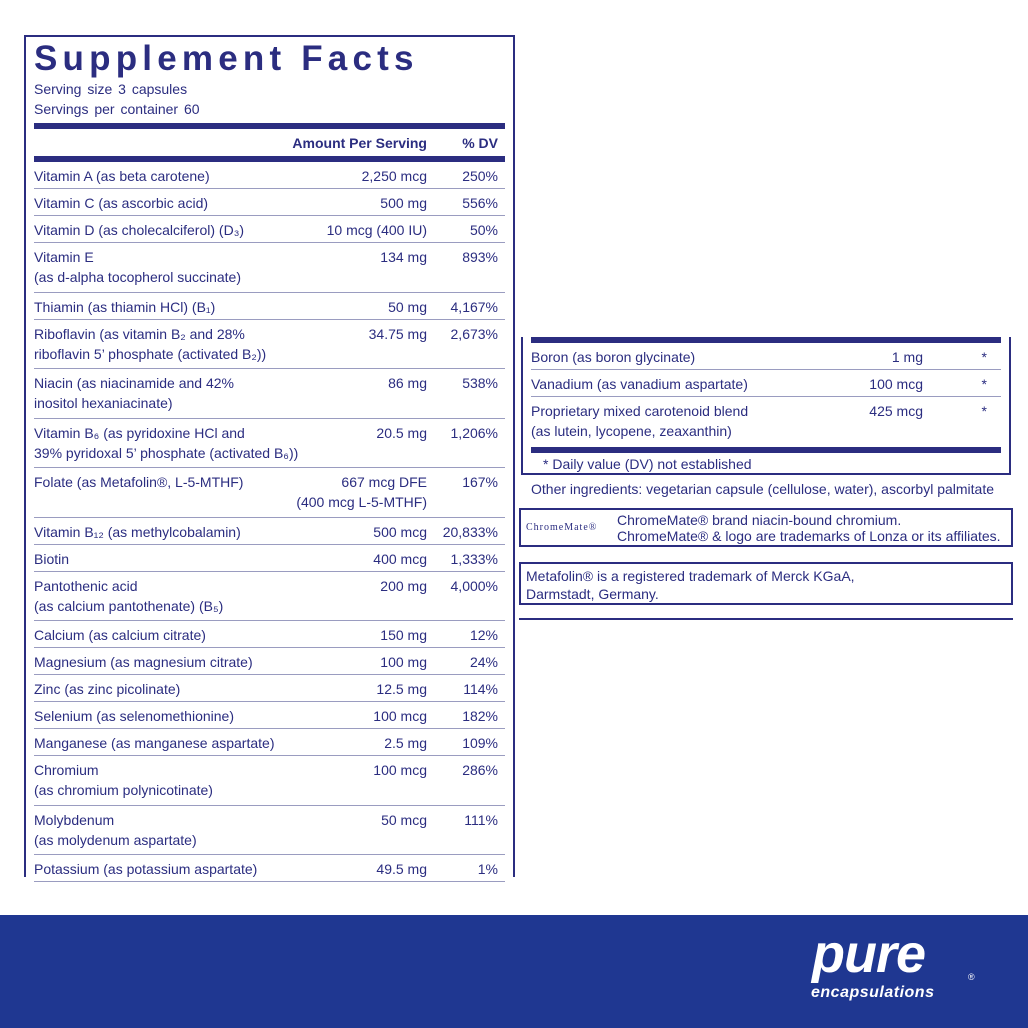 The width and height of the screenshot is (1028, 1028). Describe the element at coordinates (562, 527) in the screenshot. I see `chromemate-logo: ChromeMate®` at that location.